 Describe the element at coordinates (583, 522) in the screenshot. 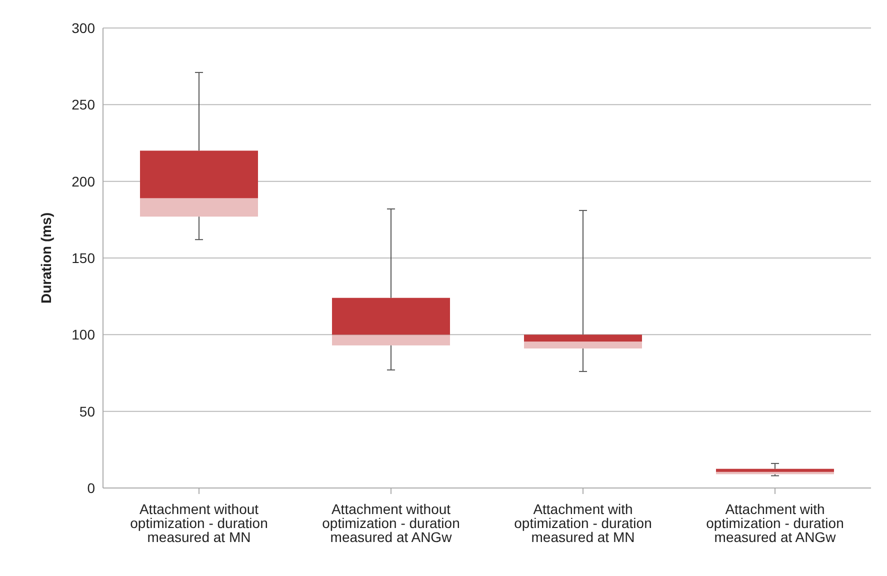

I see `x-tick-label: Attachment with optimization - duration measured at MN` at that location.